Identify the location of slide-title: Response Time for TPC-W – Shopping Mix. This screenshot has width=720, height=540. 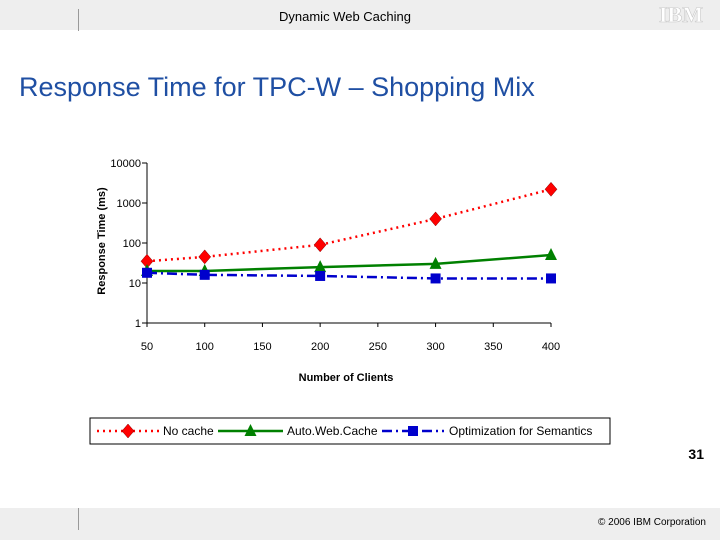
(277, 87).